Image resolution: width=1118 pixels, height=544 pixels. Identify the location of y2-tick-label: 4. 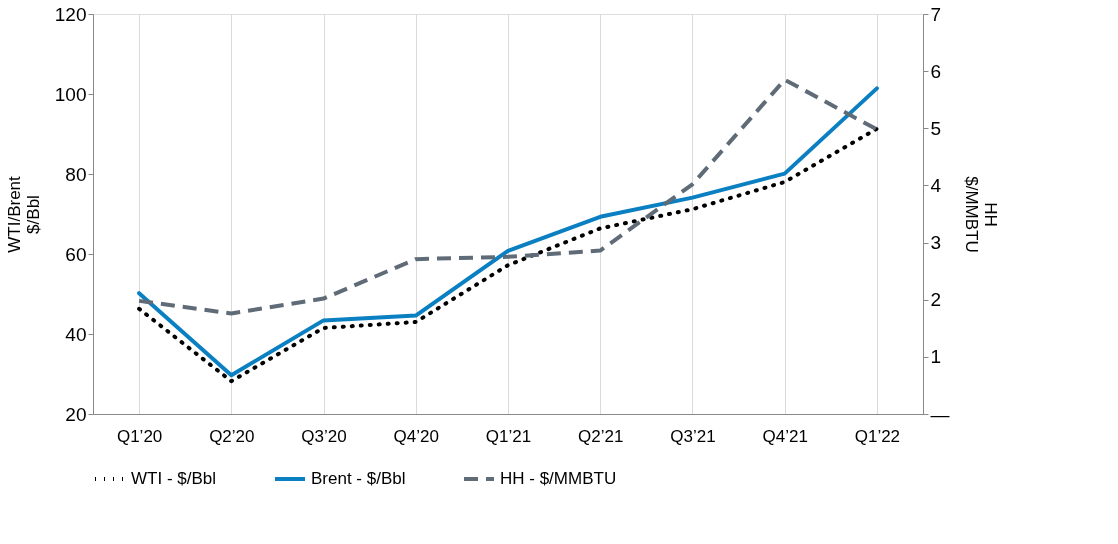
(936, 185).